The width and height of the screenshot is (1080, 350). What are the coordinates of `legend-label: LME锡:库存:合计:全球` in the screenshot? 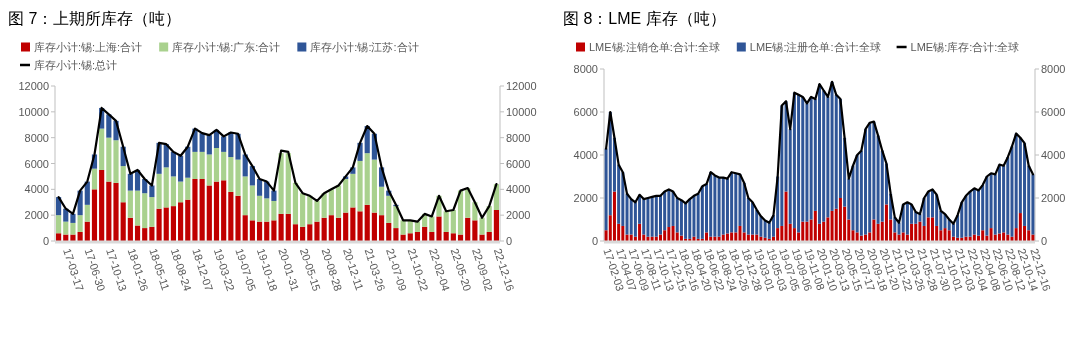 It's located at (965, 47).